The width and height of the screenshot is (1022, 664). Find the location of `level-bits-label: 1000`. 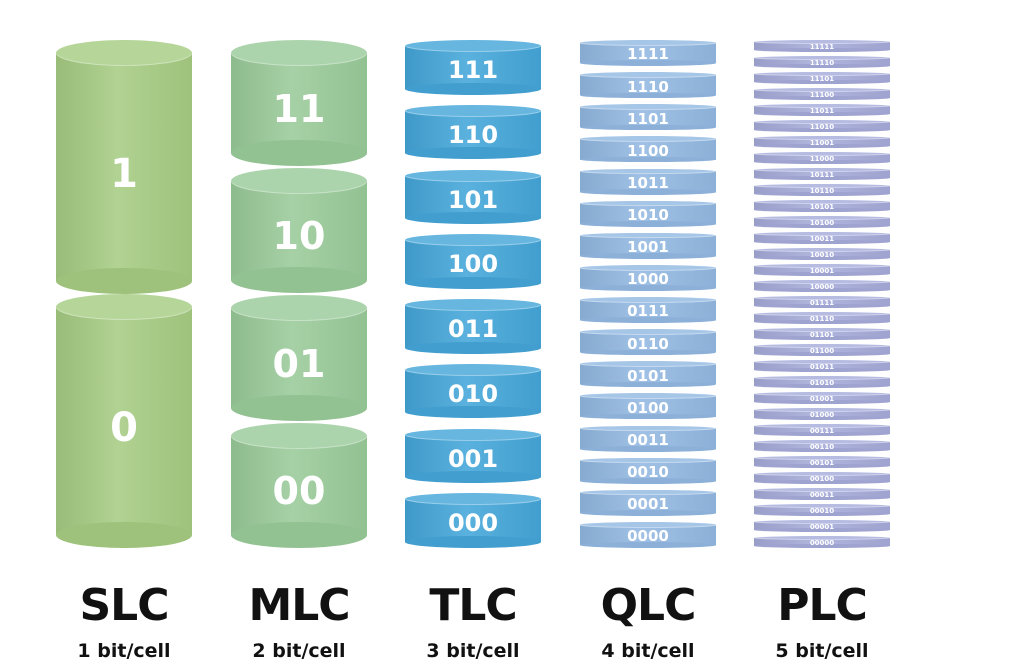

level-bits-label: 1000 is located at coordinates (648, 279).